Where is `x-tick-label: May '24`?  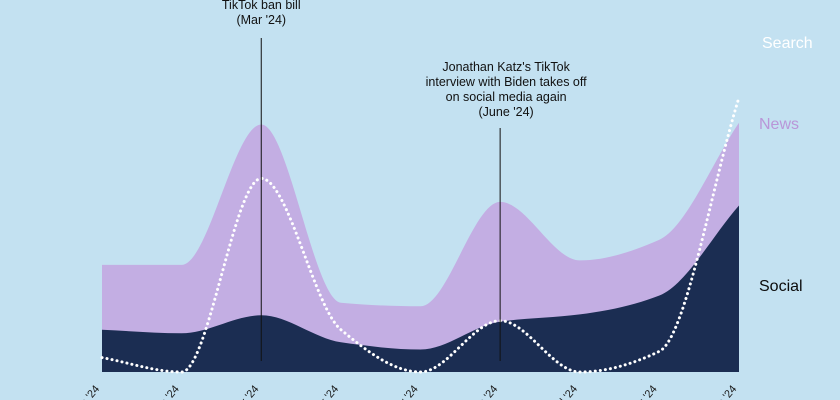
x-tick-label: May '24 is located at coordinates (404, 391).